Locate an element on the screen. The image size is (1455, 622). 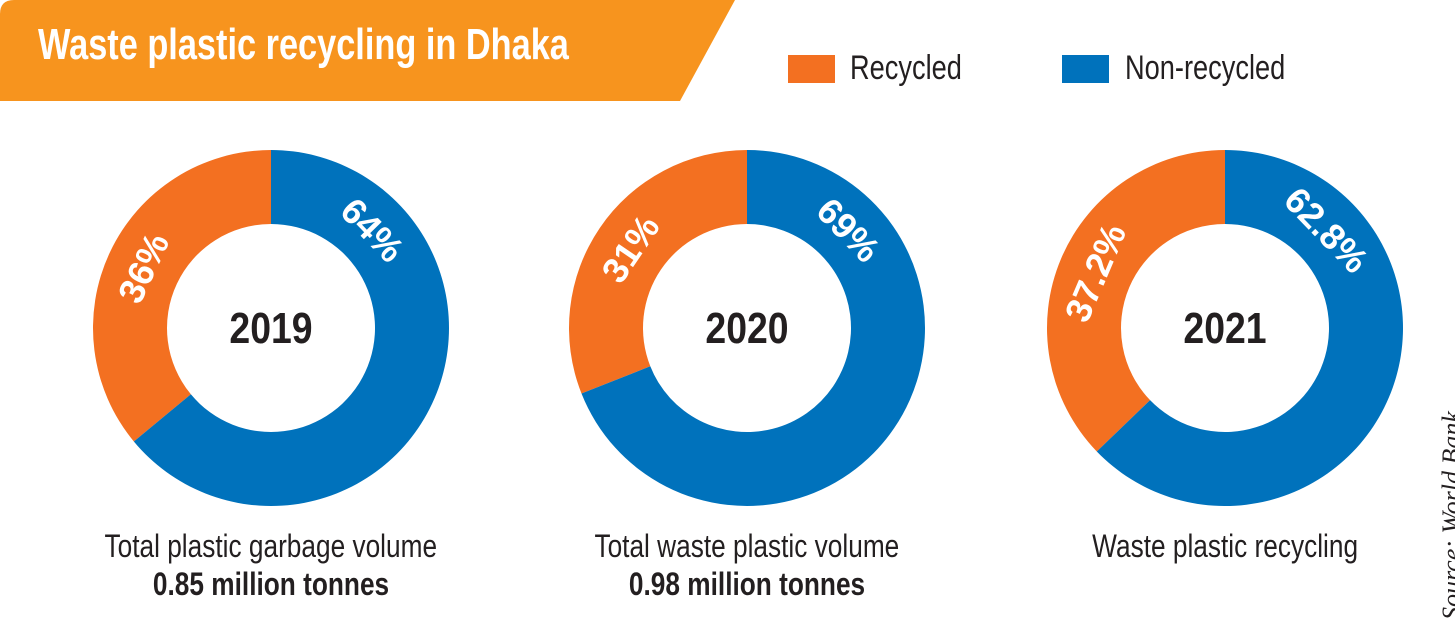
caption-2021: Waste plastic recycling is located at coordinates (1225, 546).